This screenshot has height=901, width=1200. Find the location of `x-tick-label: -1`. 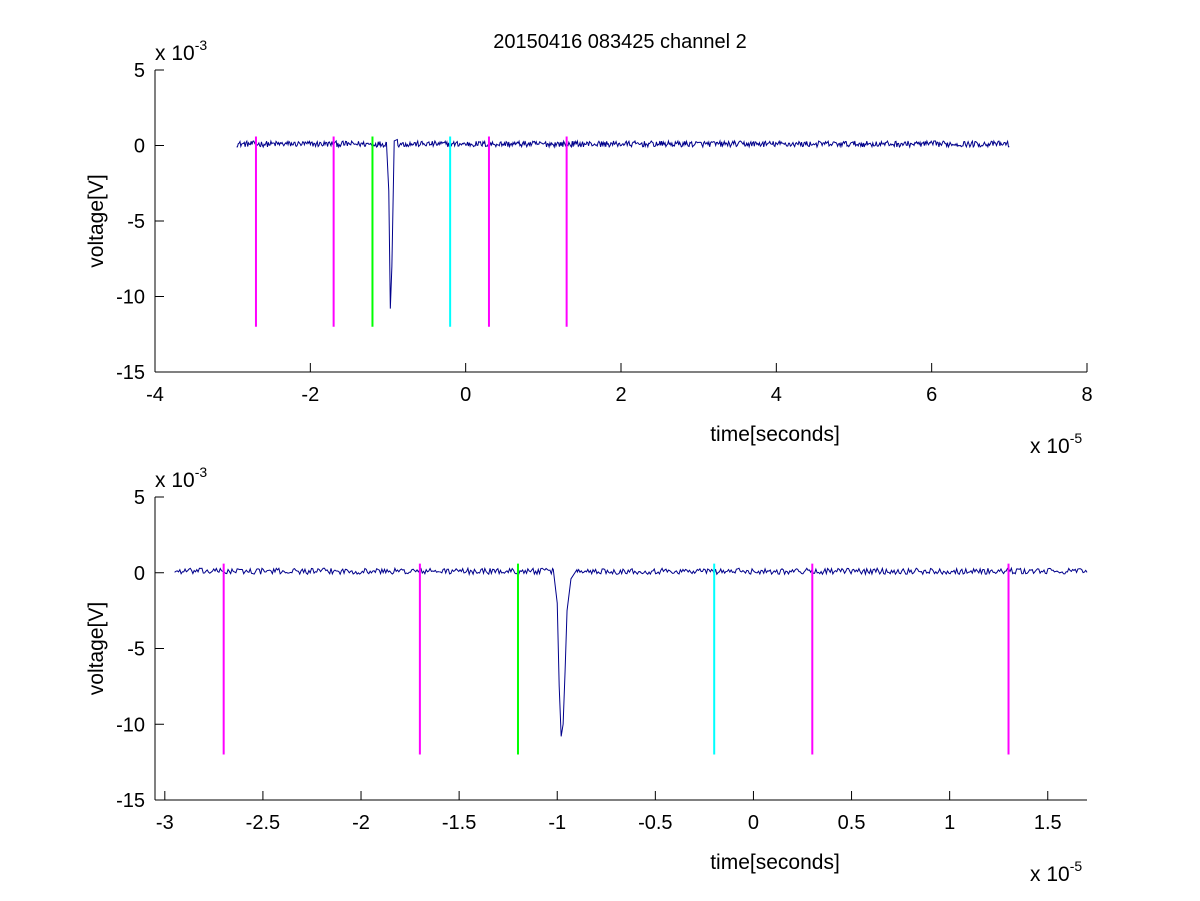

x-tick-label: -1 is located at coordinates (557, 823).